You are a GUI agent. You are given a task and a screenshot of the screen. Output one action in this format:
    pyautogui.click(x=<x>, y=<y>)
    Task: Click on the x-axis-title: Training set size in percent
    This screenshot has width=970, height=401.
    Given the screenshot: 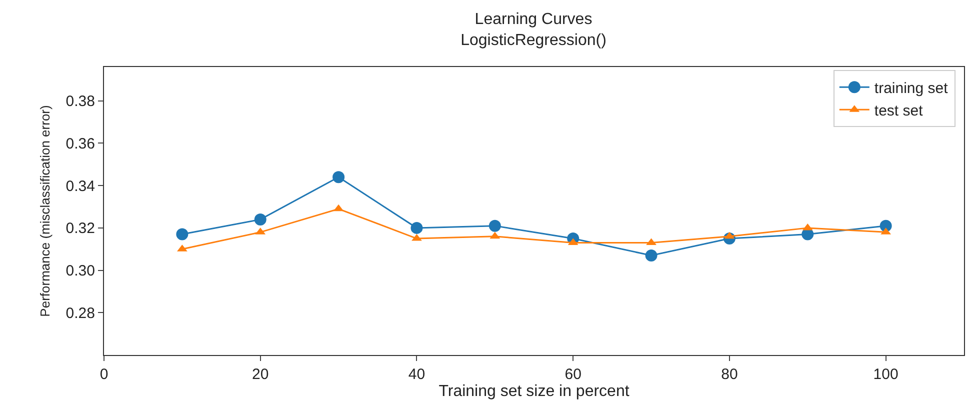 What is the action you would take?
    pyautogui.click(x=534, y=391)
    